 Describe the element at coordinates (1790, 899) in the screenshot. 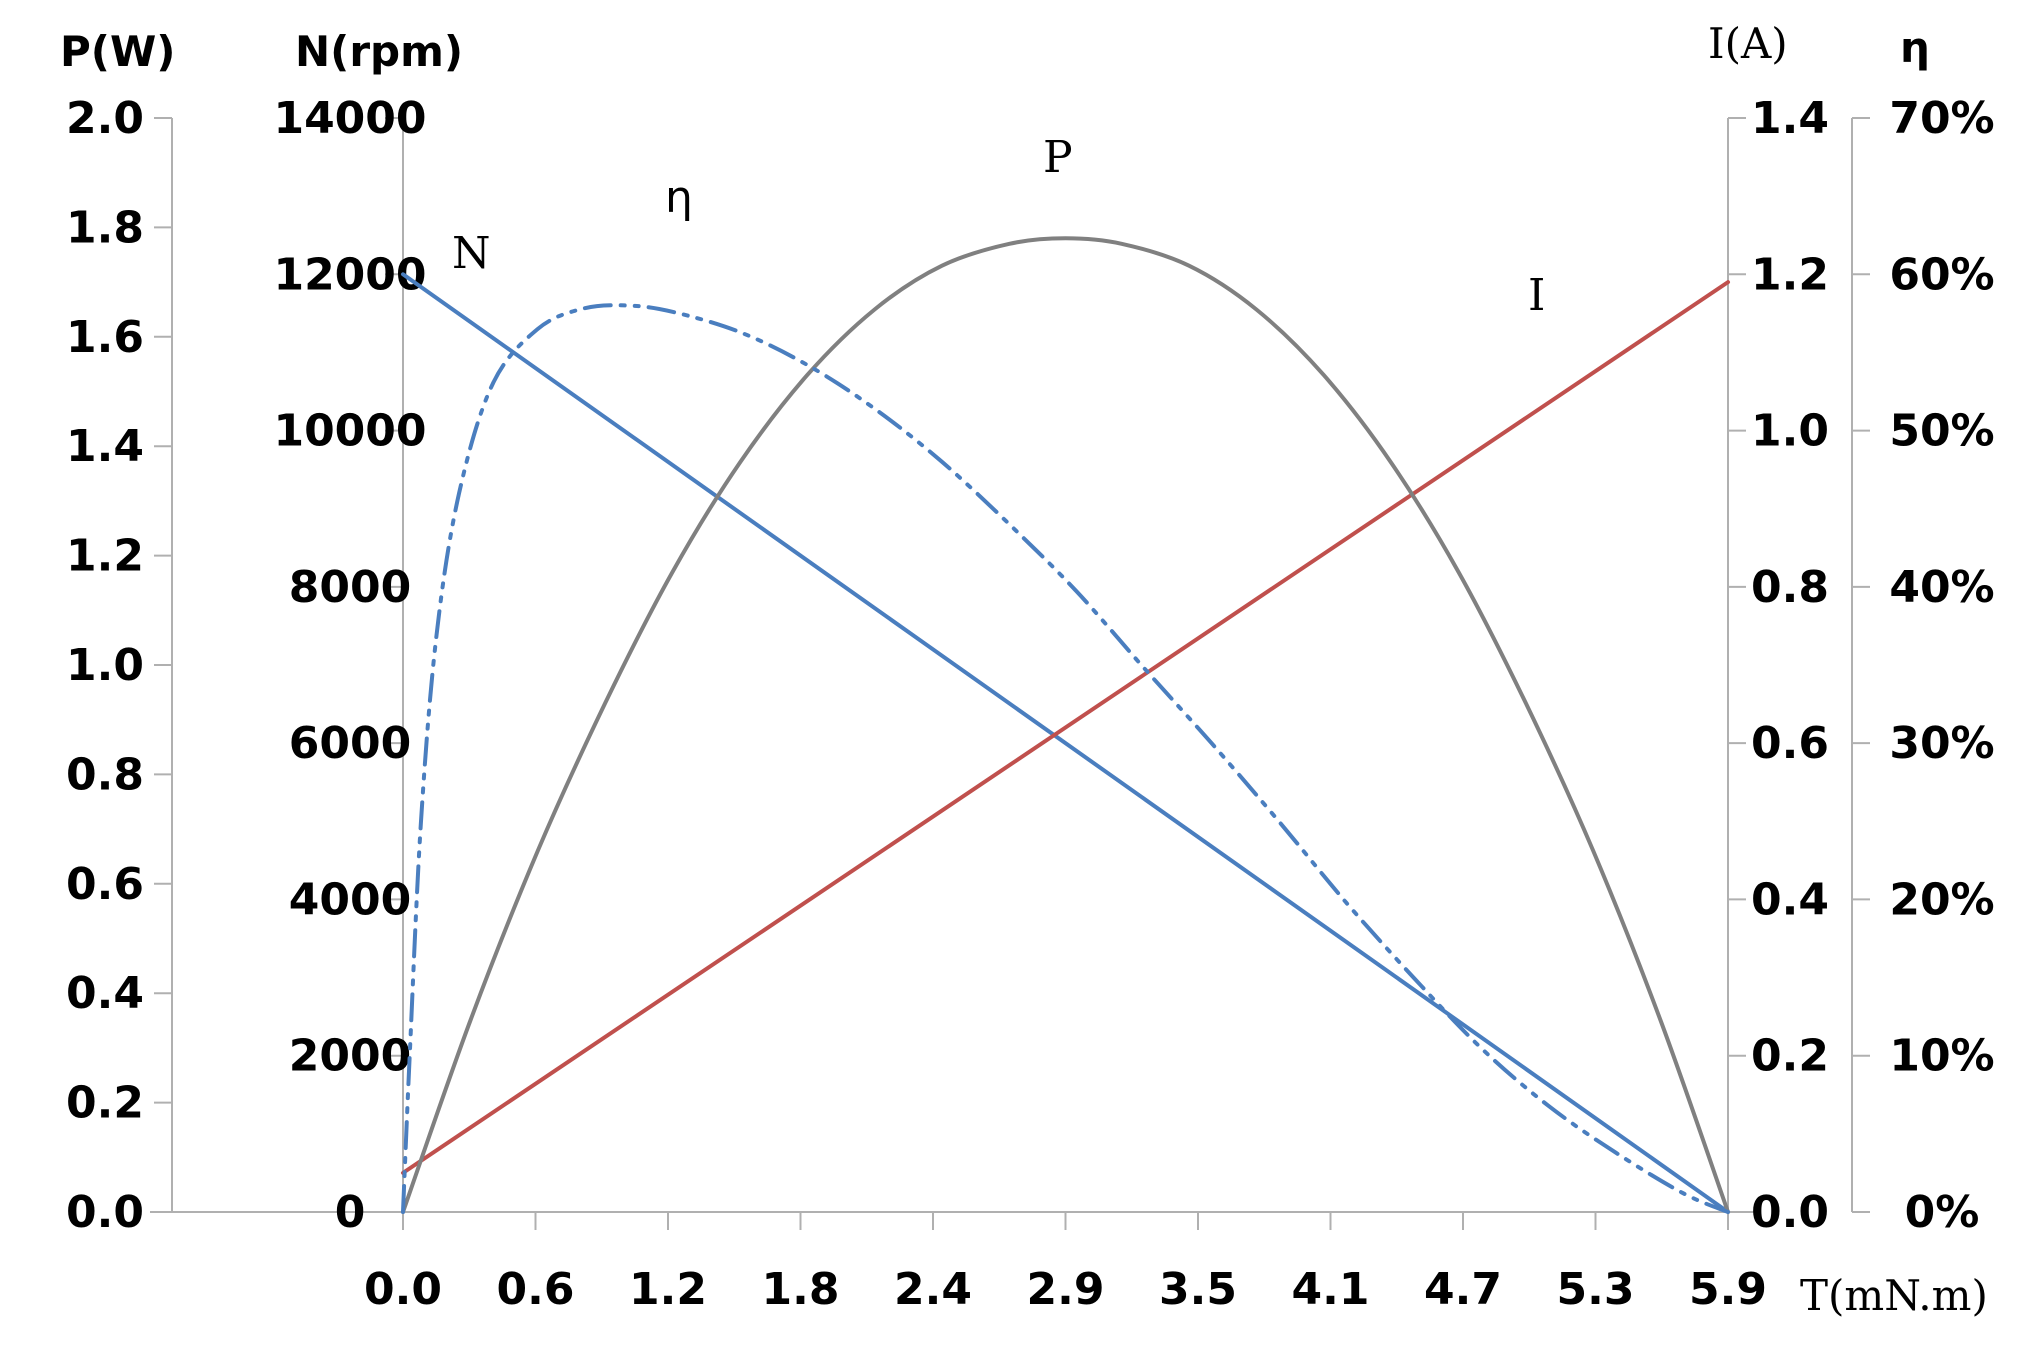

I see `current-tick-label: 0.4` at that location.